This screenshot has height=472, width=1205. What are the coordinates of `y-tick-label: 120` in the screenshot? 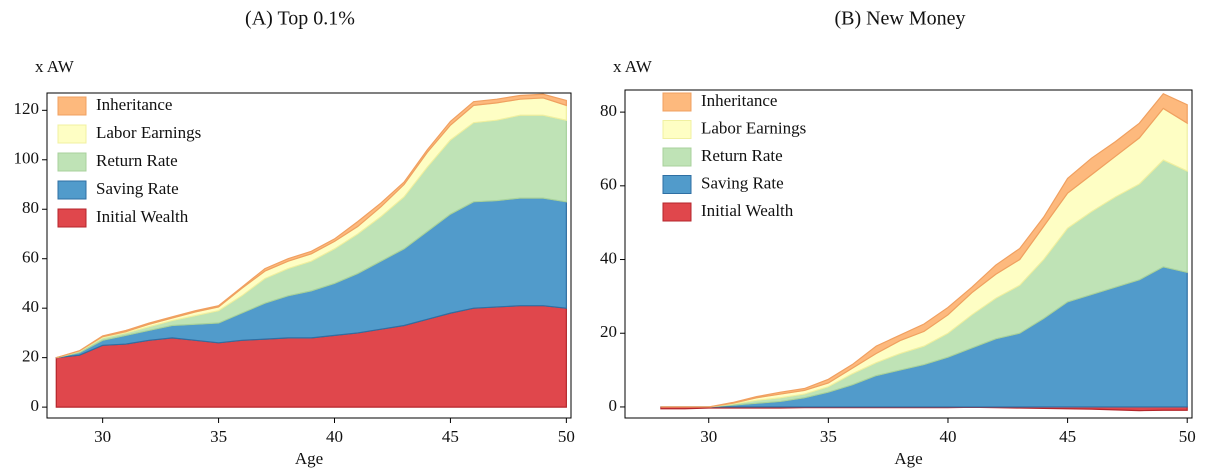 It's located at (27, 108).